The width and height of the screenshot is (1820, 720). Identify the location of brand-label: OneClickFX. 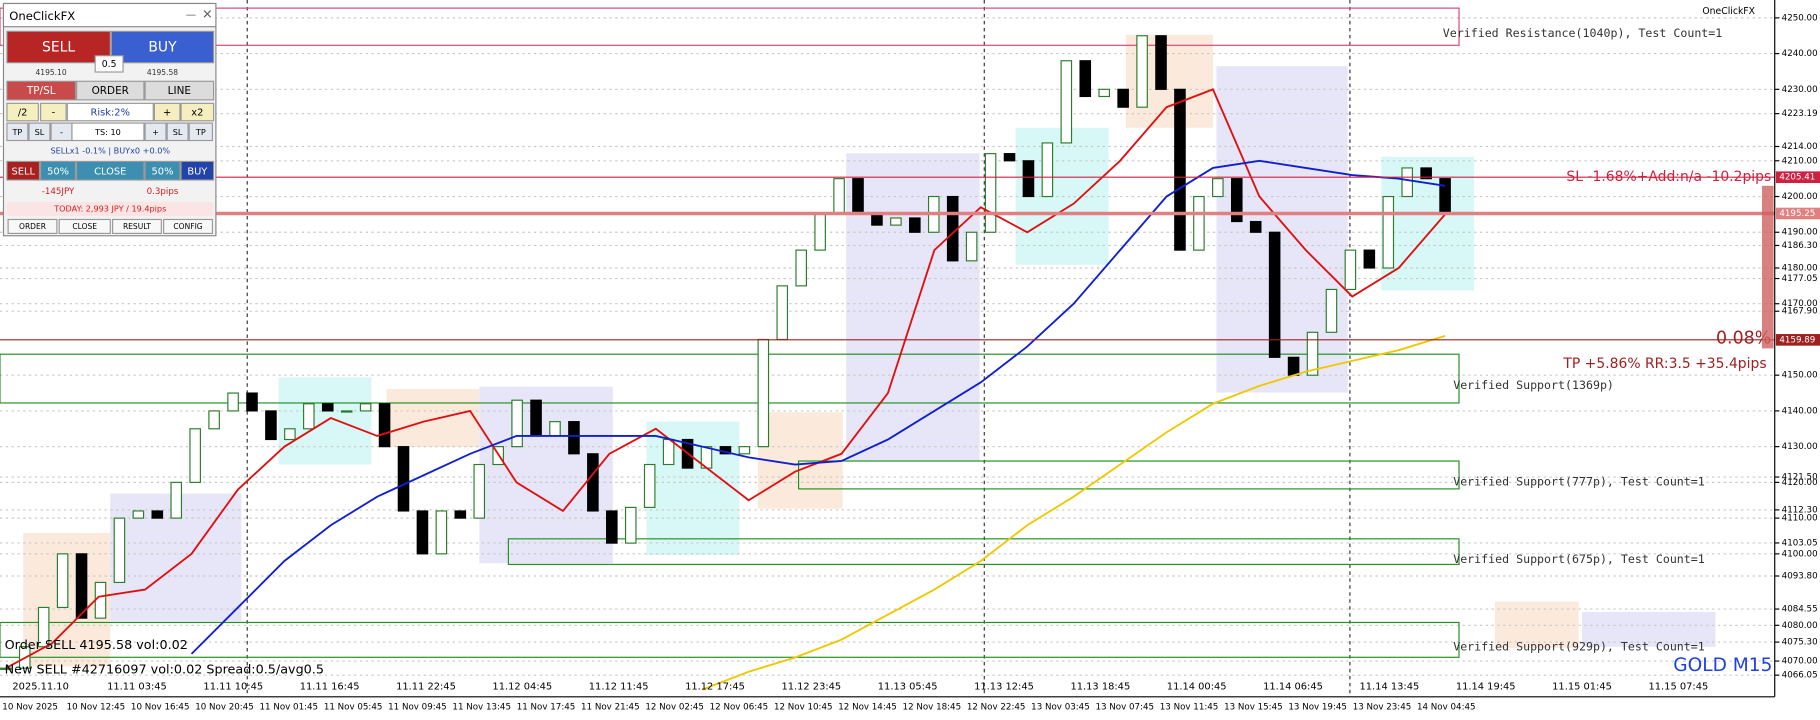
(1728, 11).